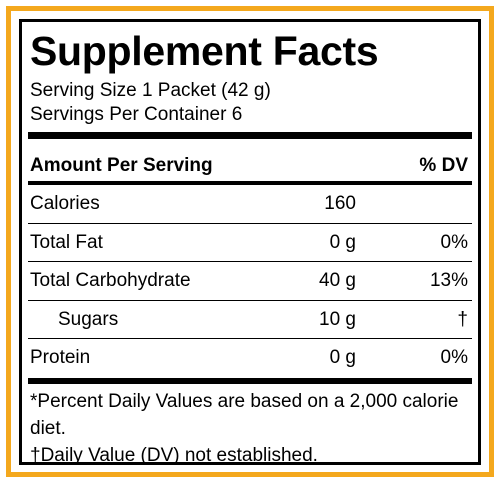 The image size is (500, 483). What do you see at coordinates (340, 203) in the screenshot?
I see `amount: 160` at bounding box center [340, 203].